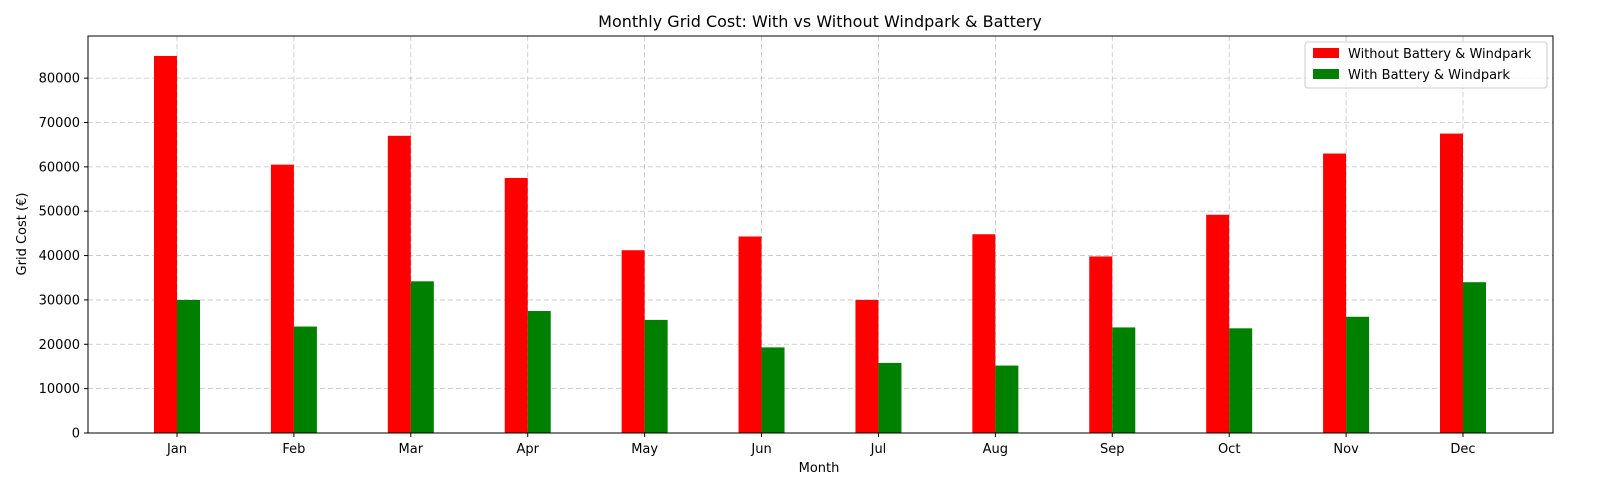 Image resolution: width=1600 pixels, height=500 pixels. Describe the element at coordinates (1007, 399) in the screenshot. I see `bar-with-aug` at that location.